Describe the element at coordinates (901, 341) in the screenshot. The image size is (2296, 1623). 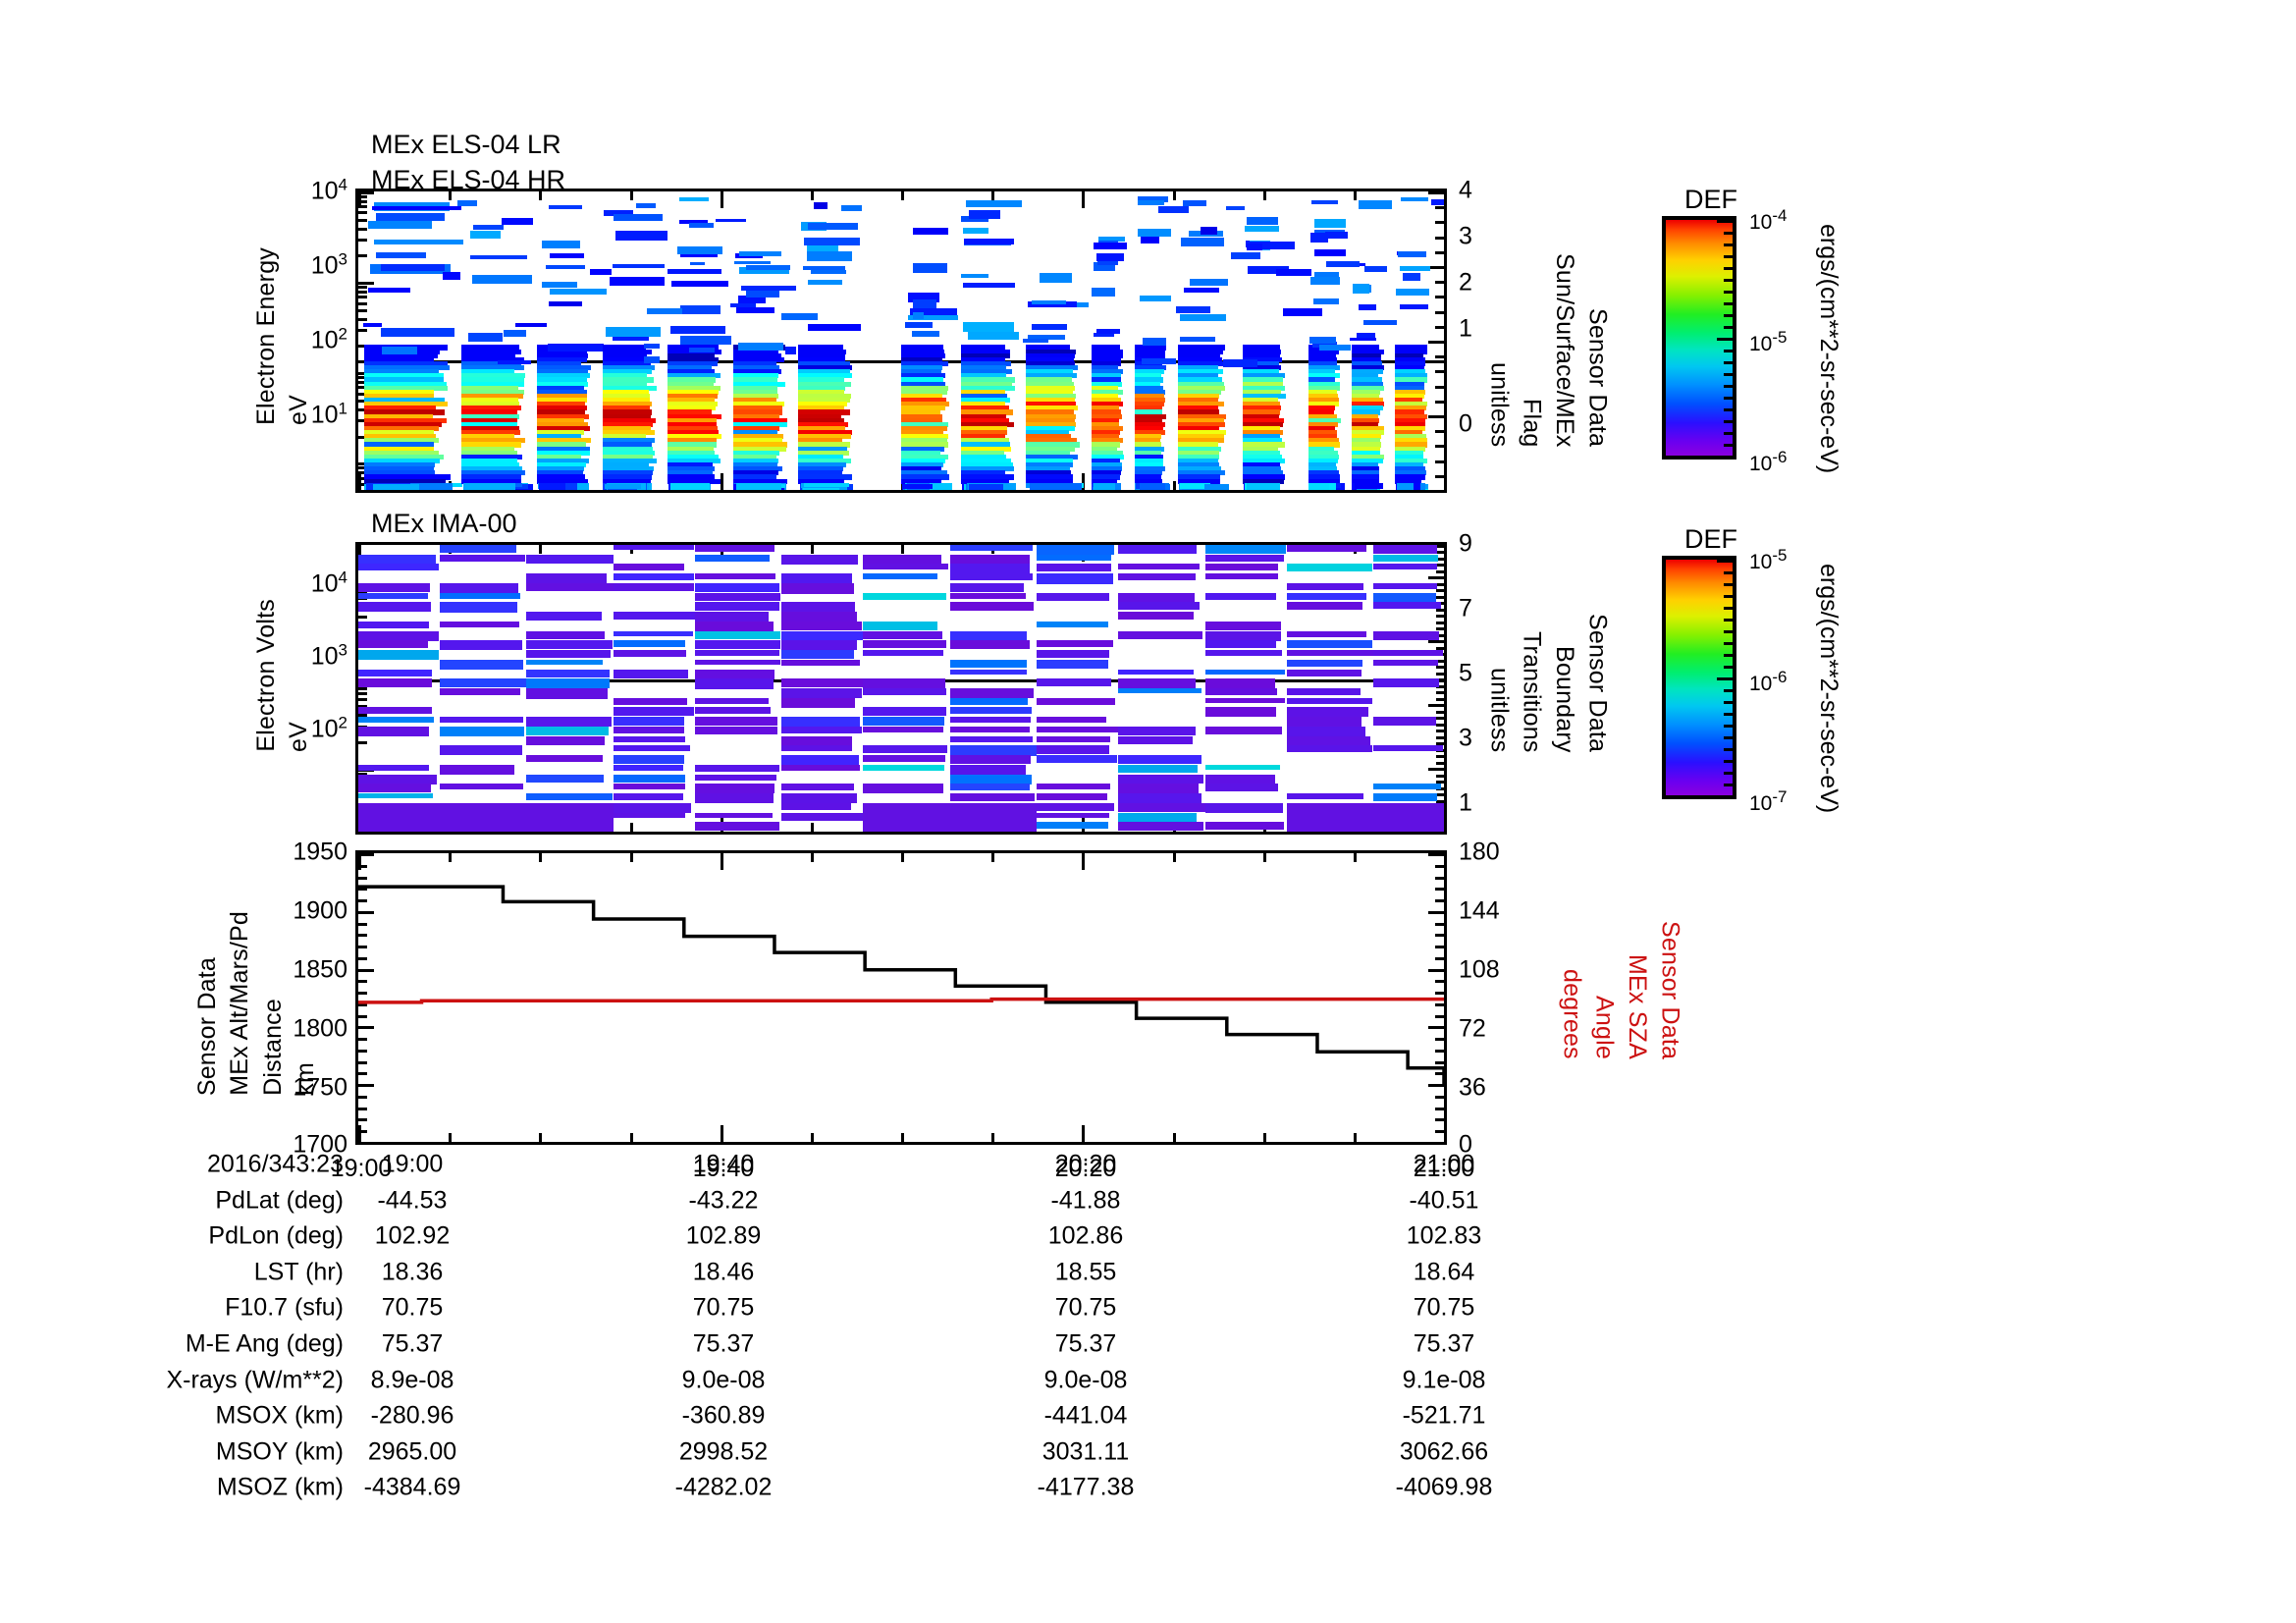
I see `panel1-spectrogram` at that location.